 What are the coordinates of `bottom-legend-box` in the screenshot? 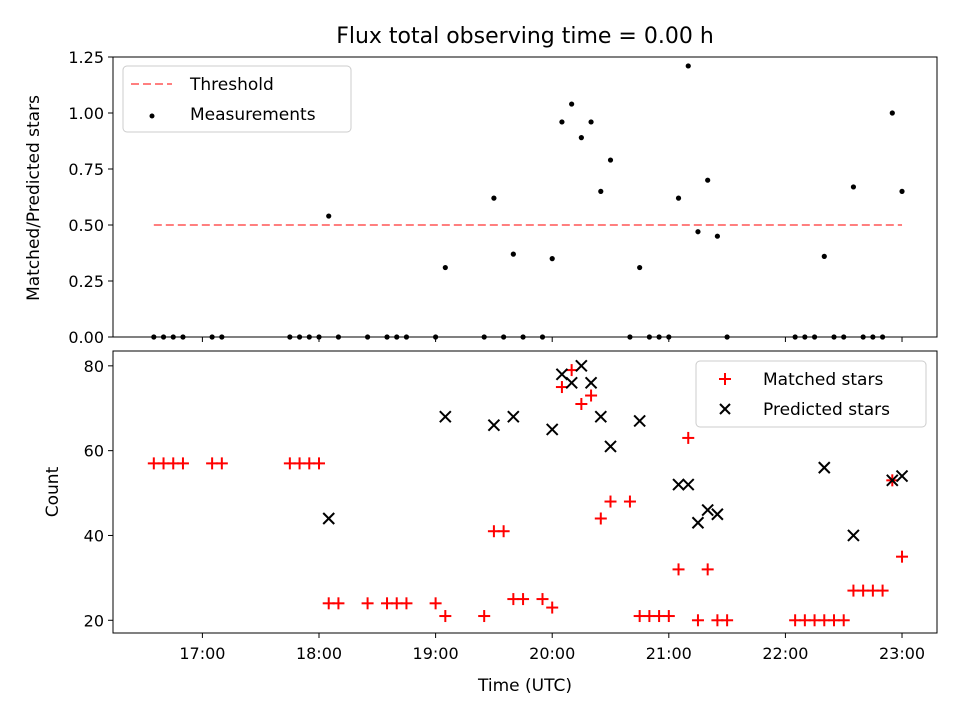 It's located at (811, 394).